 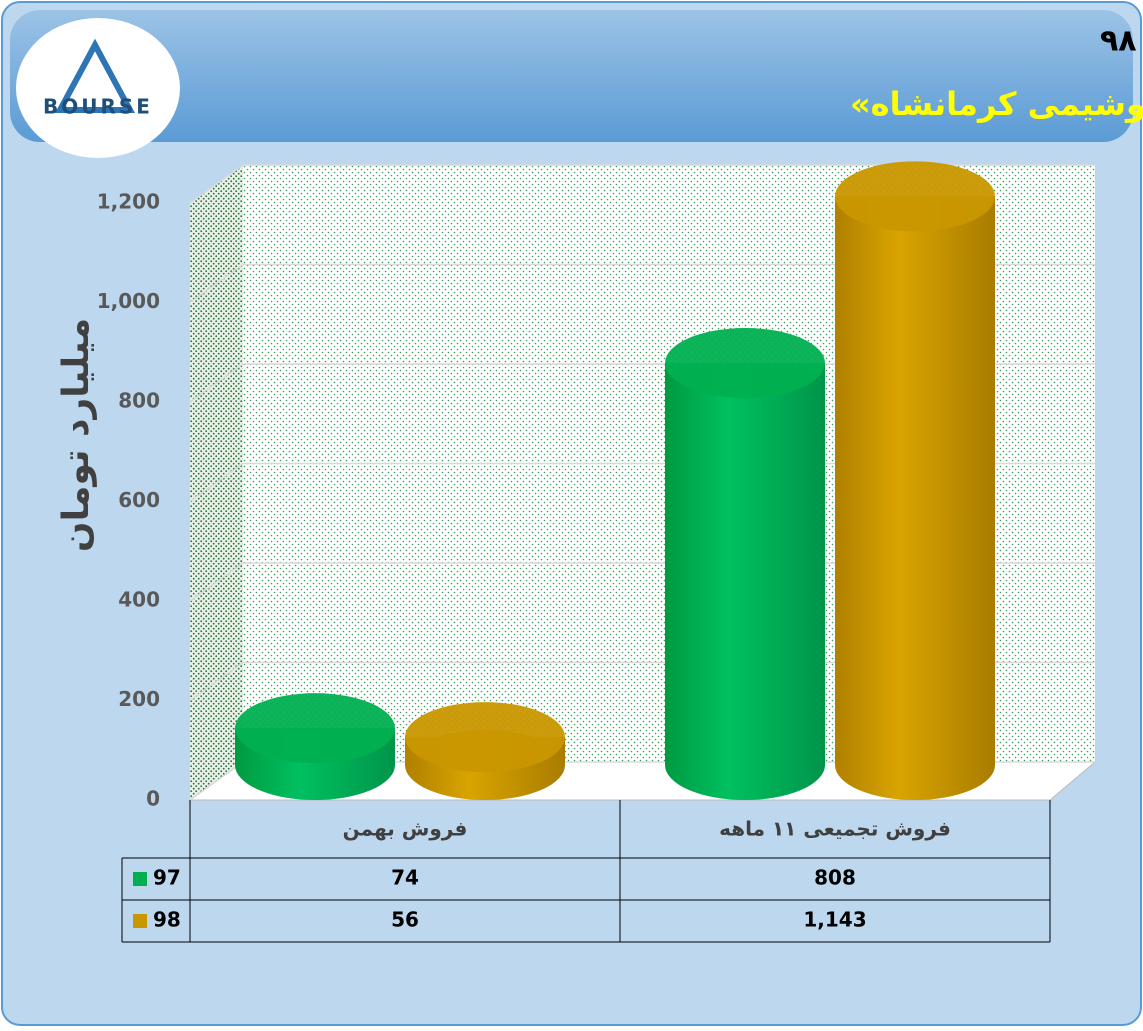 What do you see at coordinates (95, 75) in the screenshot?
I see `logo-icon` at bounding box center [95, 75].